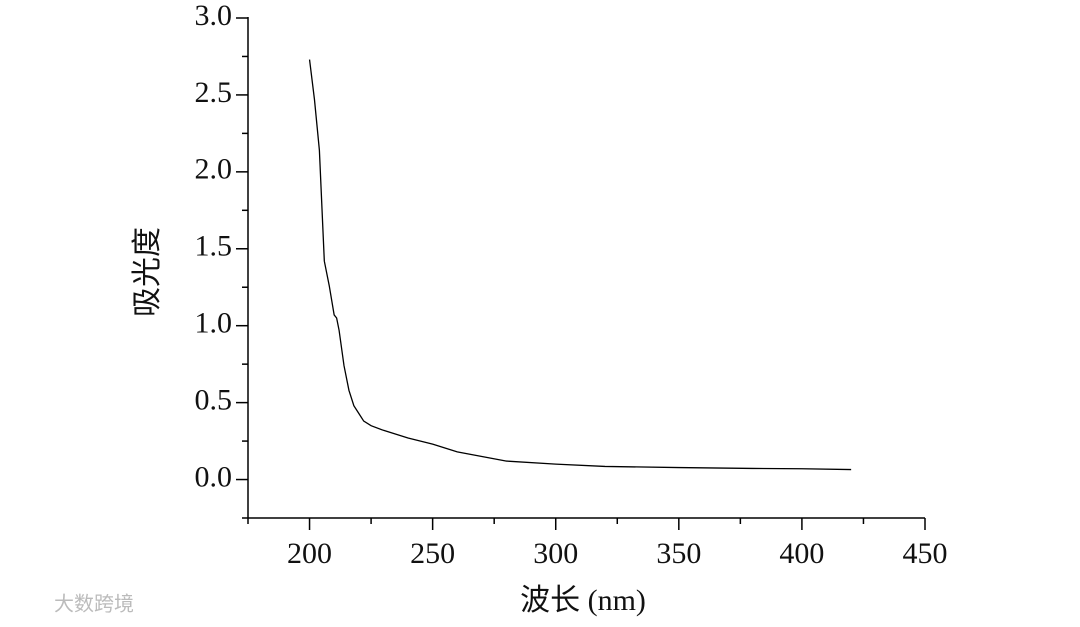 This screenshot has width=1080, height=627. What do you see at coordinates (555, 553) in the screenshot?
I see `x-tick-label: 300` at bounding box center [555, 553].